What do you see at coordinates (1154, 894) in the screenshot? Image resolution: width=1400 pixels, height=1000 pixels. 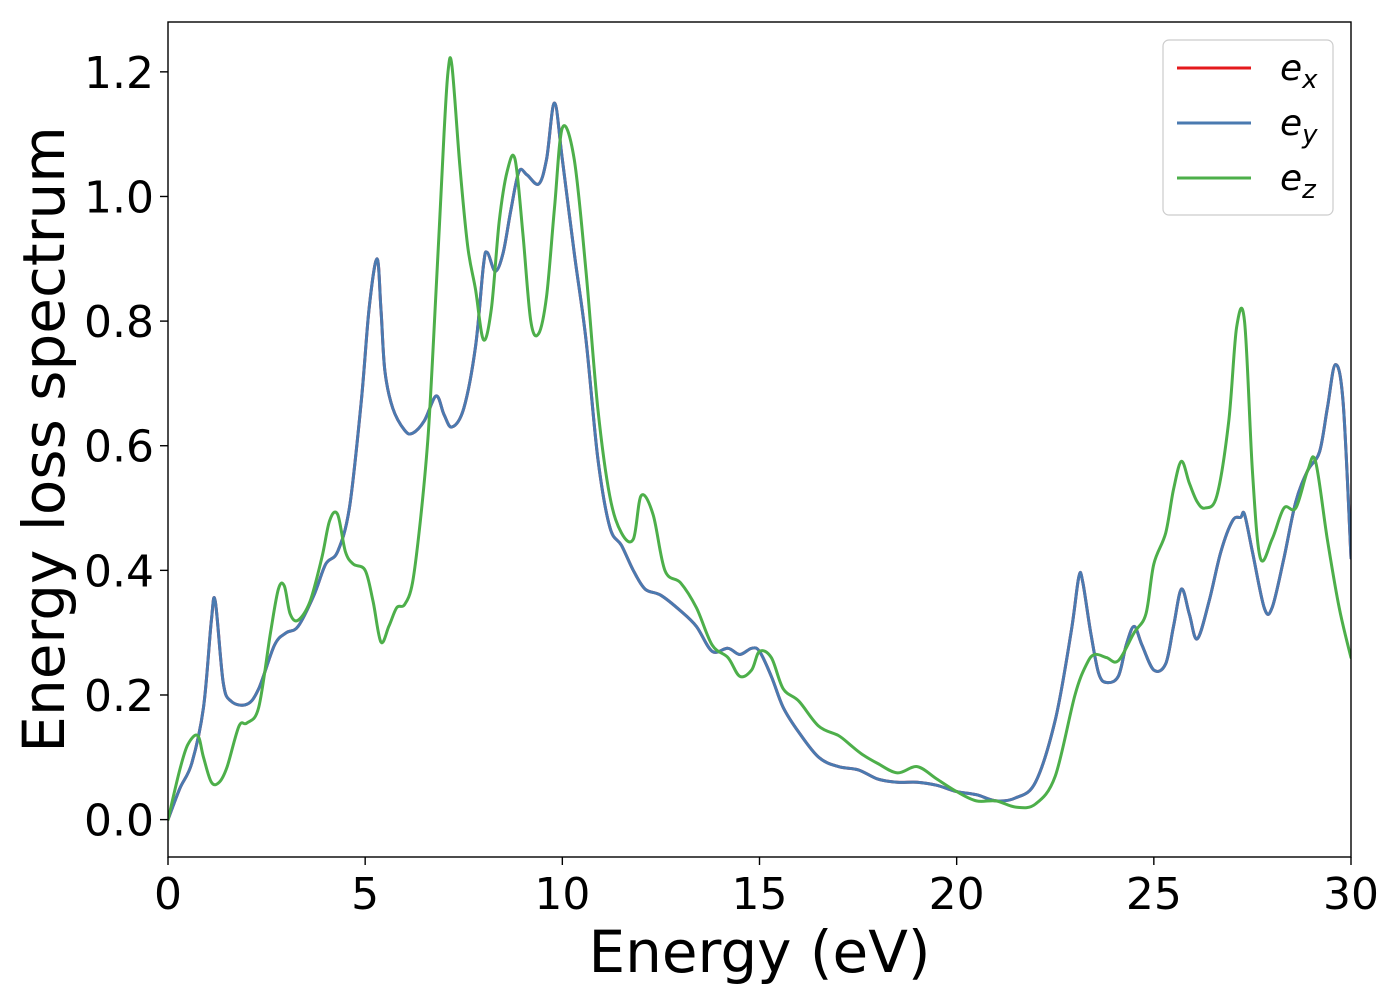 I see `x-tick-label: 25` at bounding box center [1154, 894].